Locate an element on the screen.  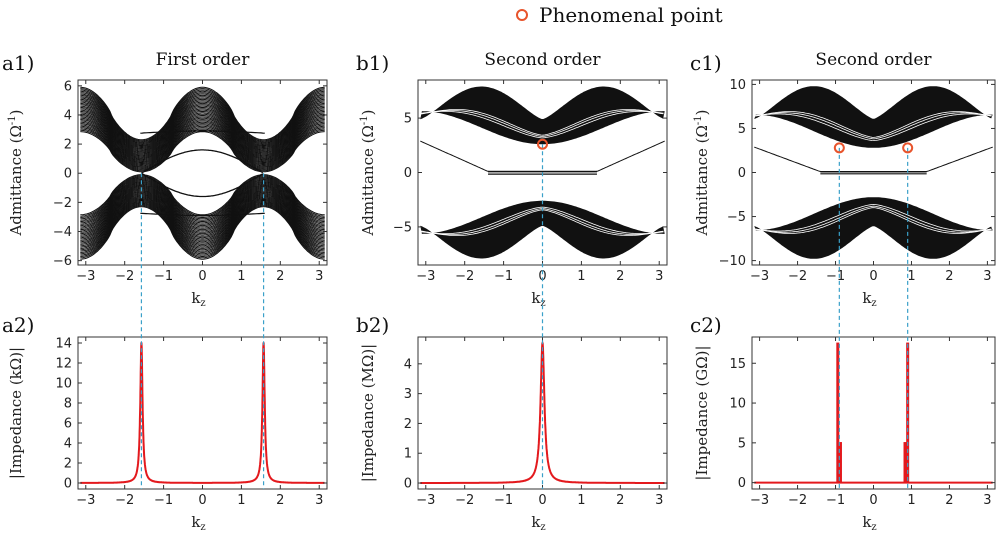
panel-label-b1: b1) is located at coordinates (372, 63).